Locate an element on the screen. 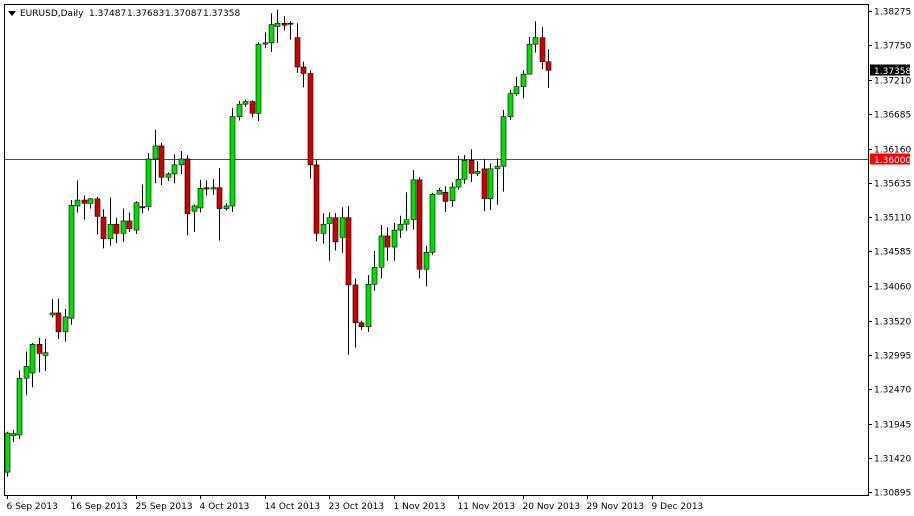 Image resolution: width=914 pixels, height=516 pixels. current-price-tag-box is located at coordinates (890, 70).